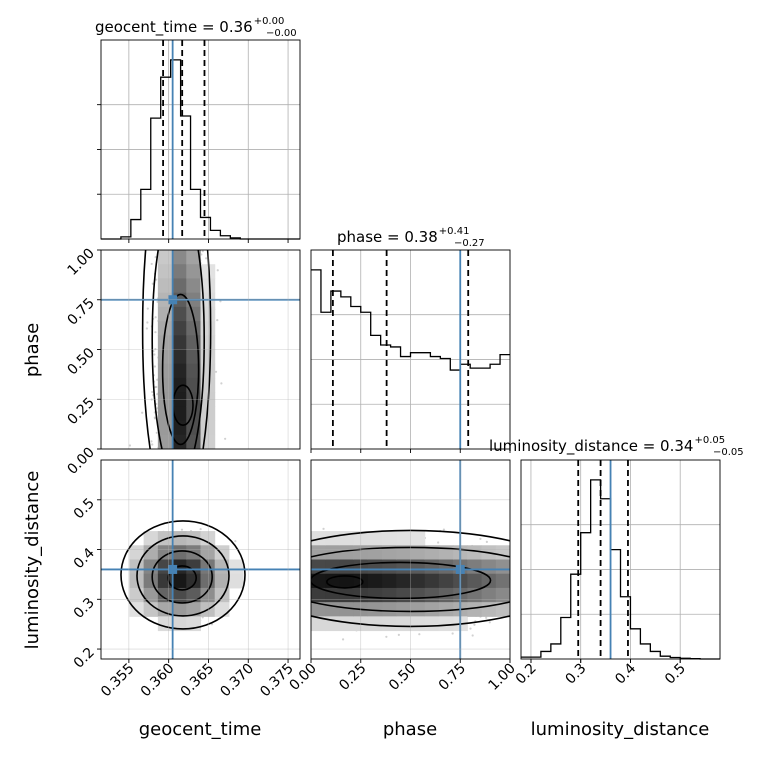  Describe the element at coordinates (352, 677) in the screenshot. I see `x-tick-label: 0.25` at that location.